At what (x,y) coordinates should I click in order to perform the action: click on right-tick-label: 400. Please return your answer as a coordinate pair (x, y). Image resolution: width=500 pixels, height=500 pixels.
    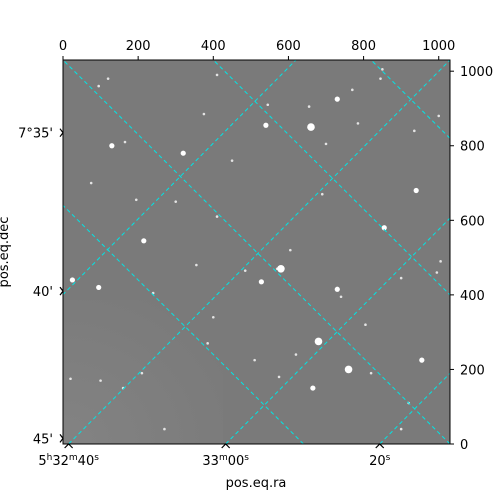
    Looking at the image, I should click on (472, 296).